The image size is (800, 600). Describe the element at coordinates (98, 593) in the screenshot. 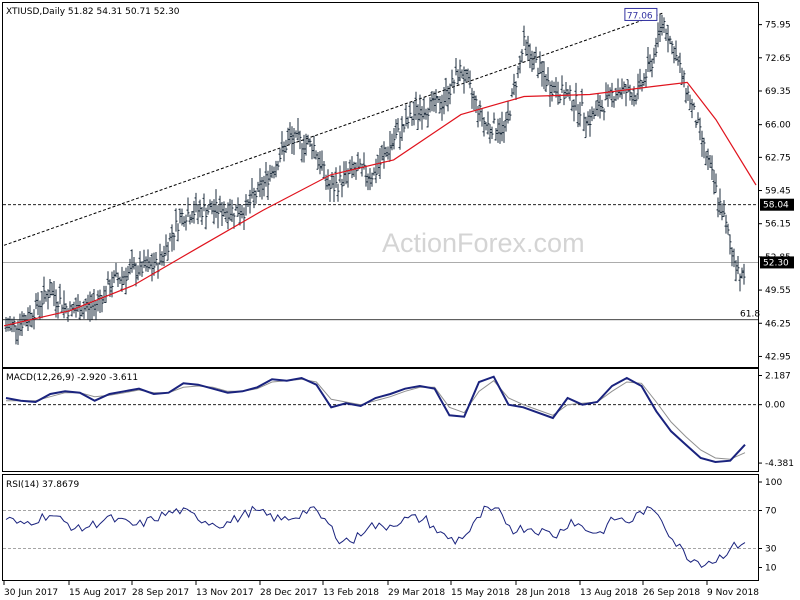

I see `x-tick-label: 15 Aug 2017` at that location.